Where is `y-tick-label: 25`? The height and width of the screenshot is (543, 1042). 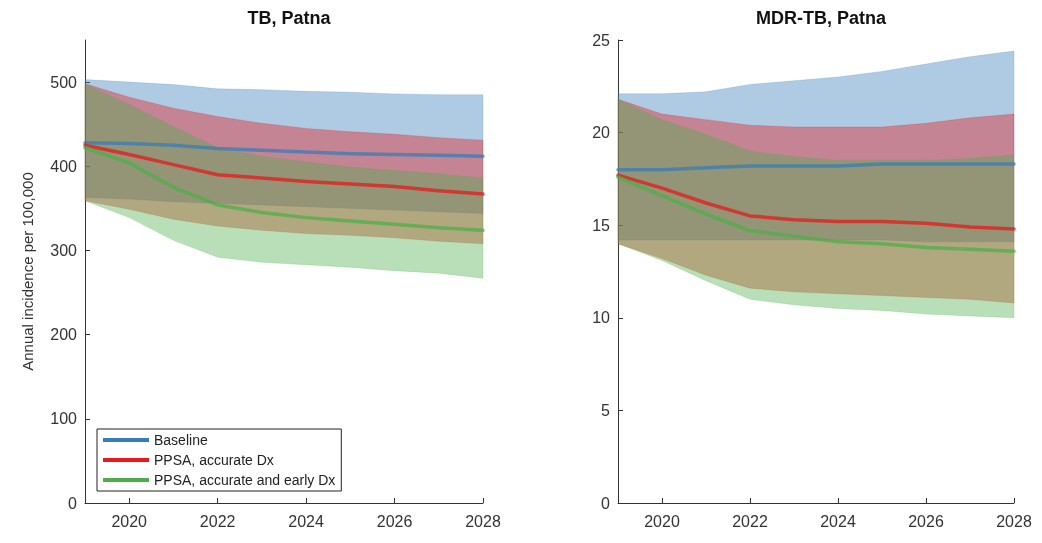
y-tick-label: 25 is located at coordinates (601, 40).